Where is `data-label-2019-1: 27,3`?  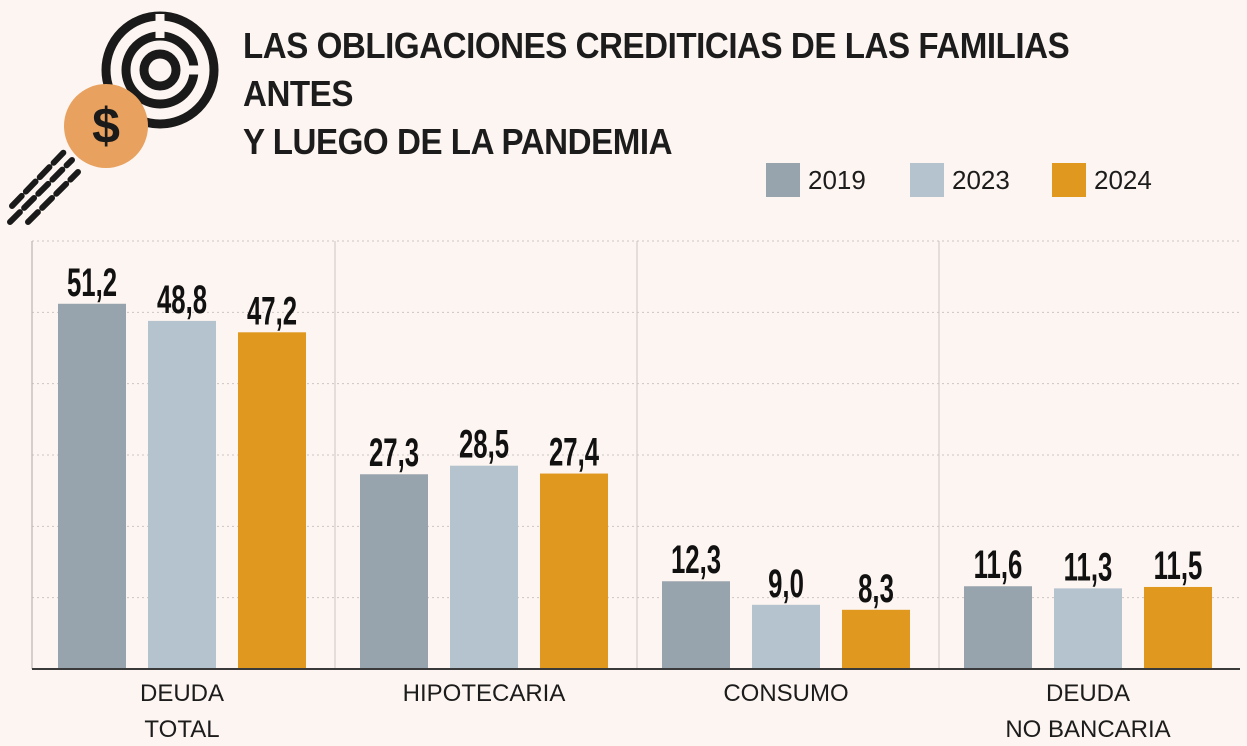 data-label-2019-1: 27,3 is located at coordinates (394, 454).